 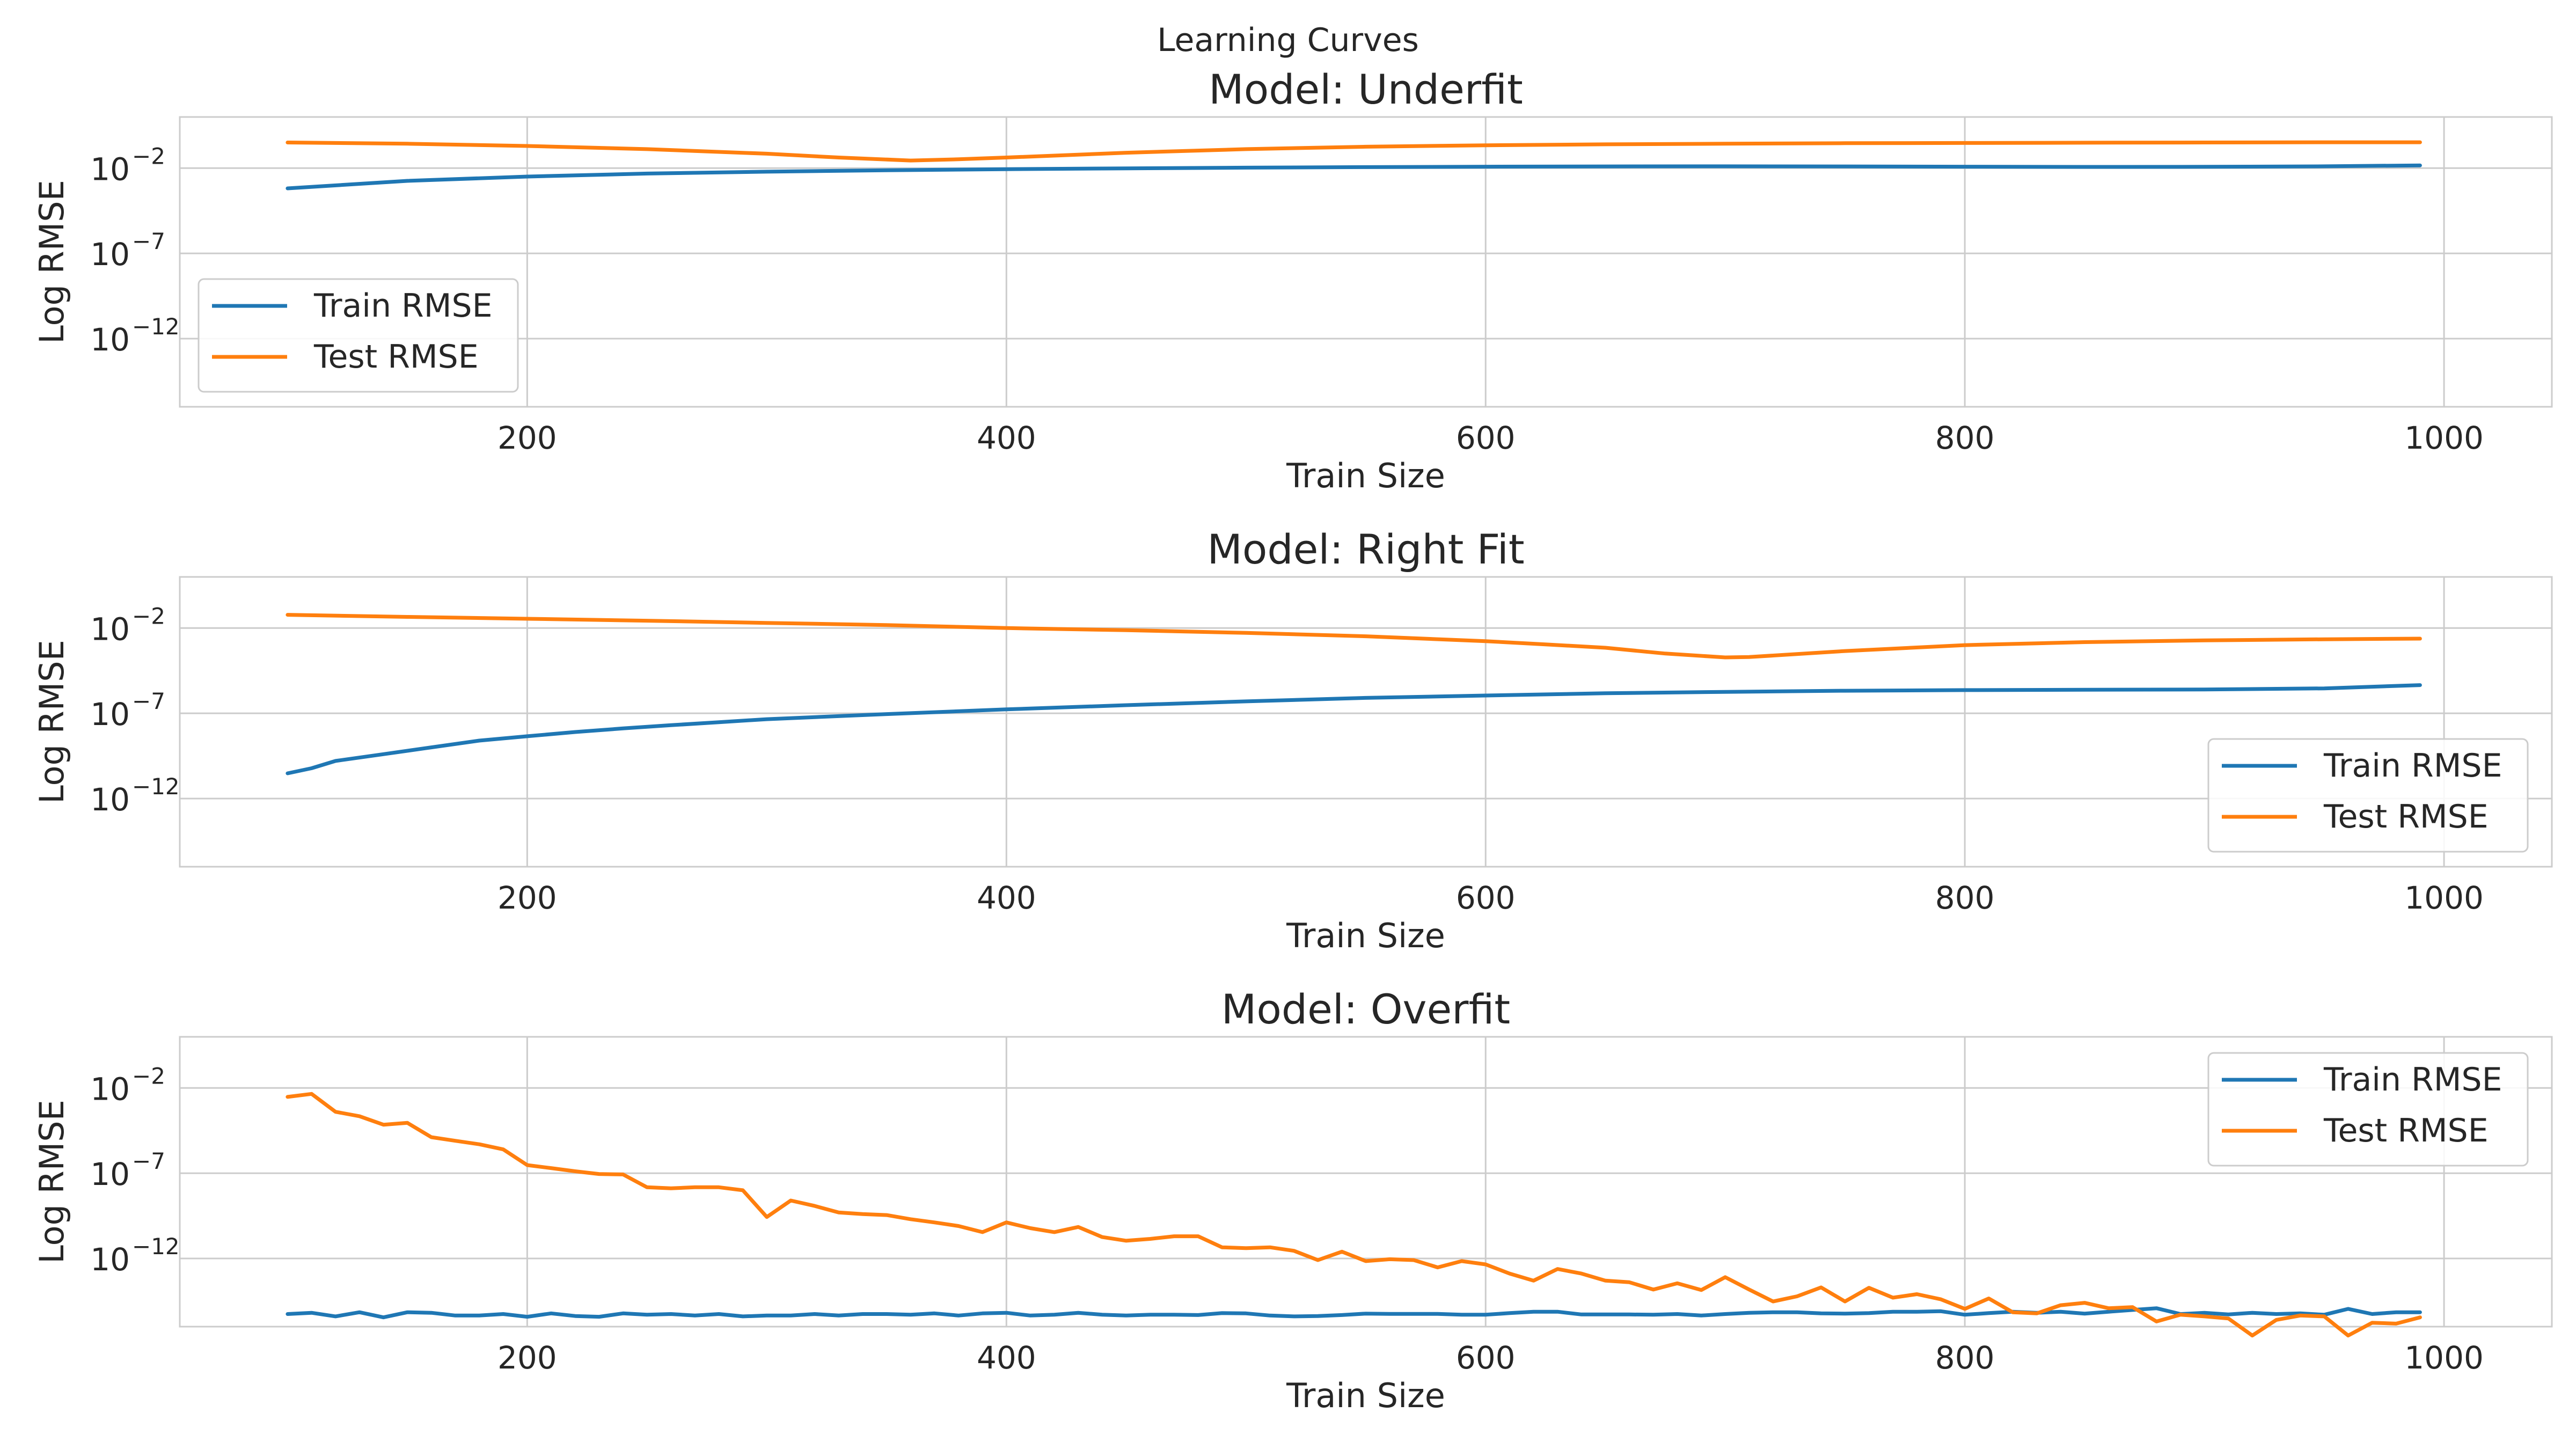 What do you see at coordinates (1366, 89) in the screenshot?
I see `subplot-title: Model: Underfit` at bounding box center [1366, 89].